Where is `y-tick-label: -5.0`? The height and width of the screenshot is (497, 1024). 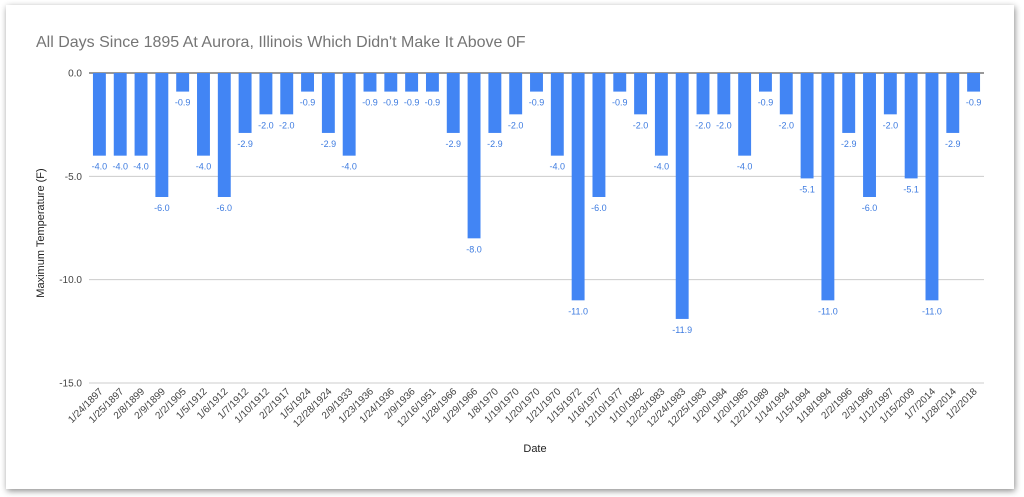 y-tick-label: -5.0 is located at coordinates (74, 177).